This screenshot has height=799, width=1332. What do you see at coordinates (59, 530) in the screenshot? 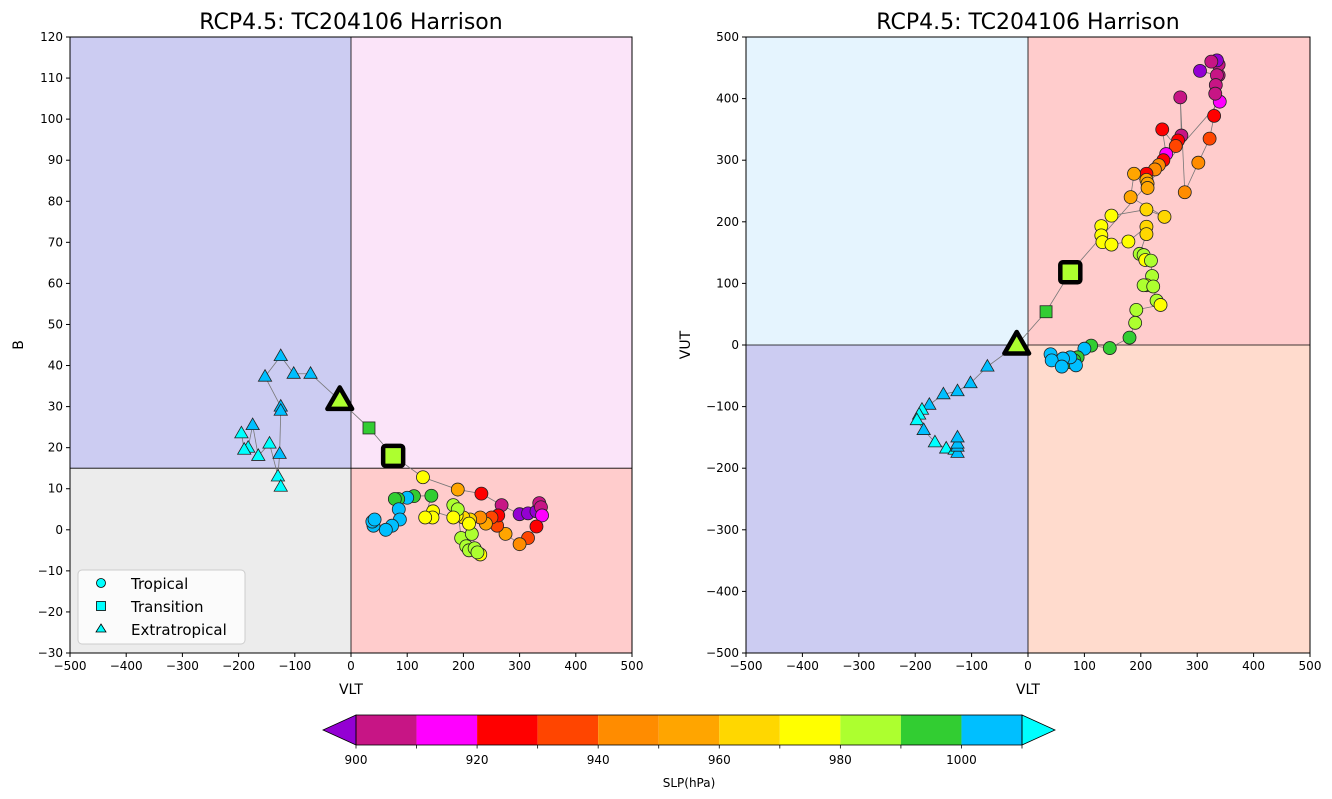
I see `y-tick-label: 0` at bounding box center [59, 530].